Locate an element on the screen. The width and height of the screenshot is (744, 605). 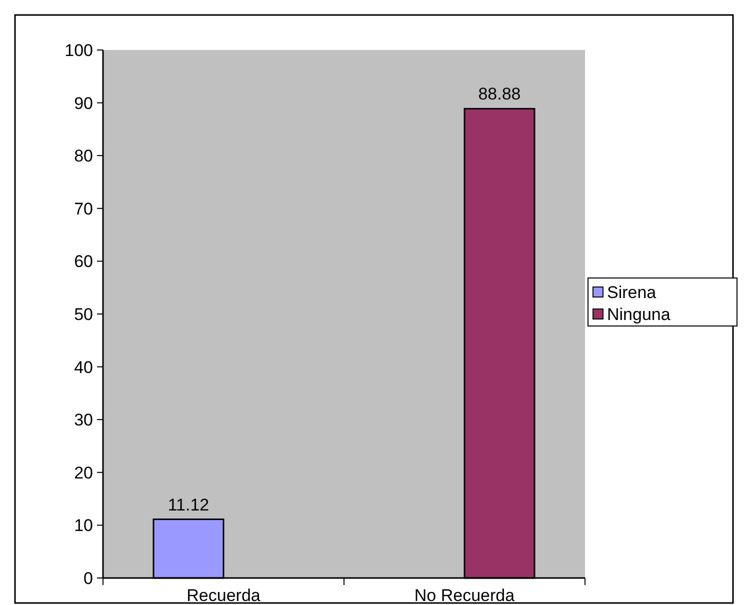
y-tick-label: 60 is located at coordinates (83, 262).